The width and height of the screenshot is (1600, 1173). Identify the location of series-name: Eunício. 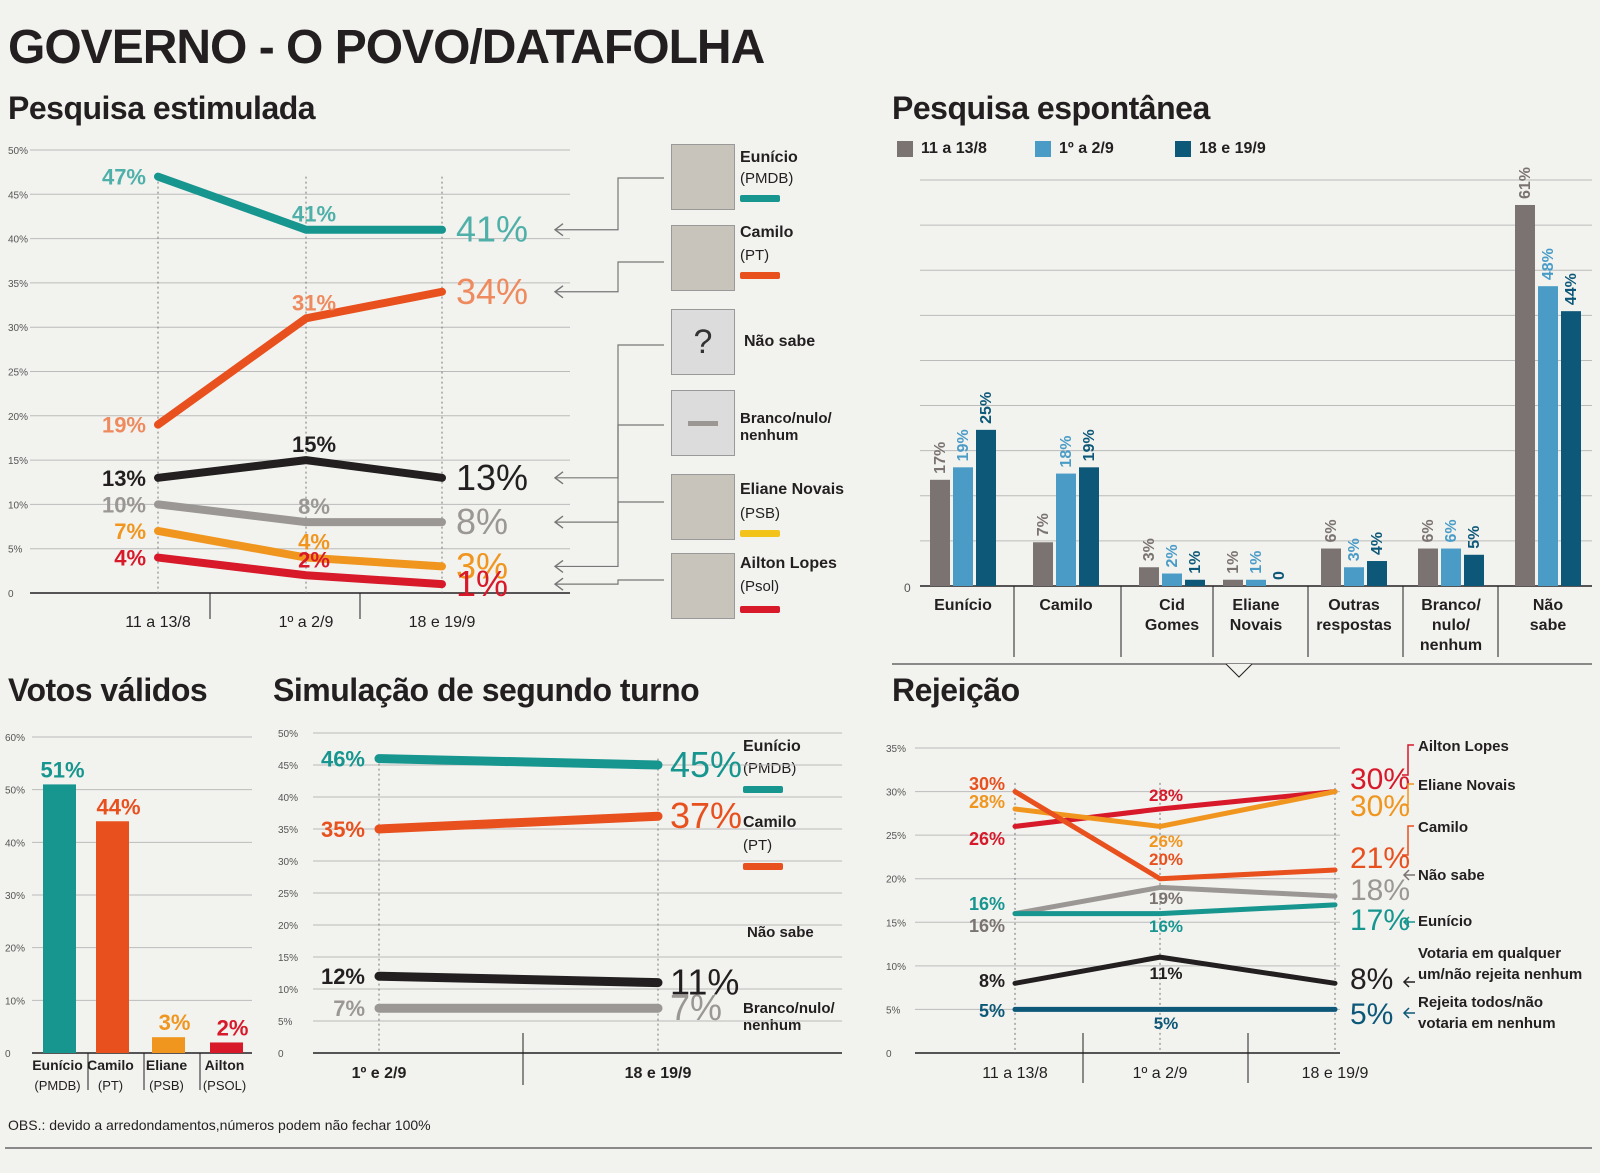
(1445, 921).